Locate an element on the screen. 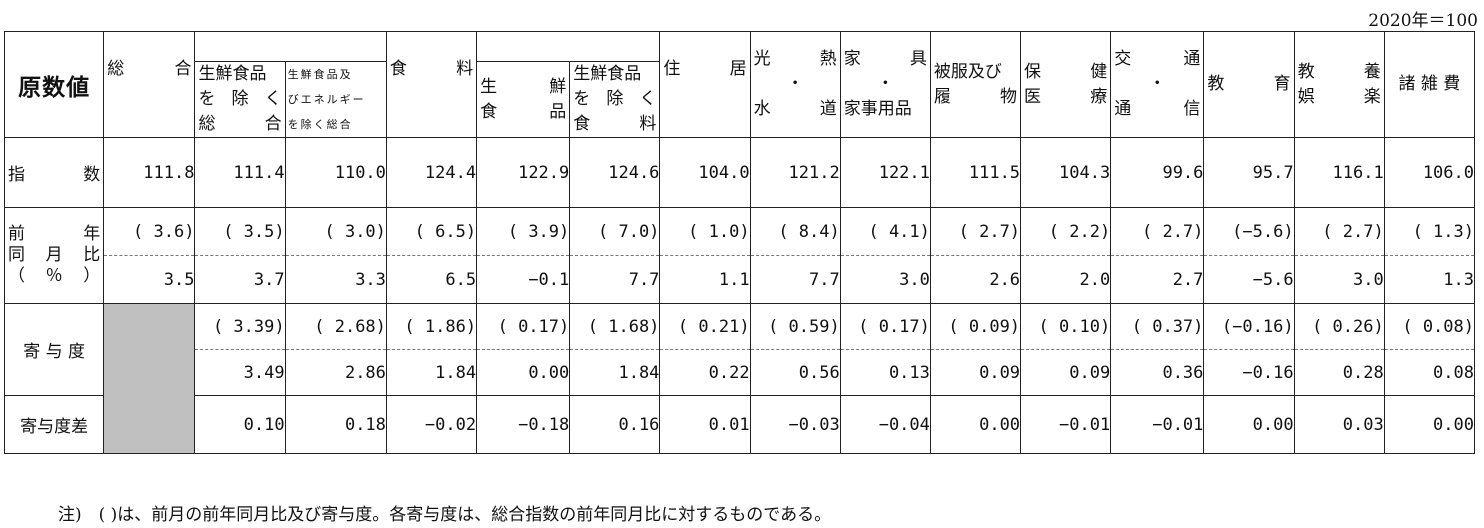 The height and width of the screenshot is (528, 1484). yoy-row-cell: 3.7 is located at coordinates (240, 279).